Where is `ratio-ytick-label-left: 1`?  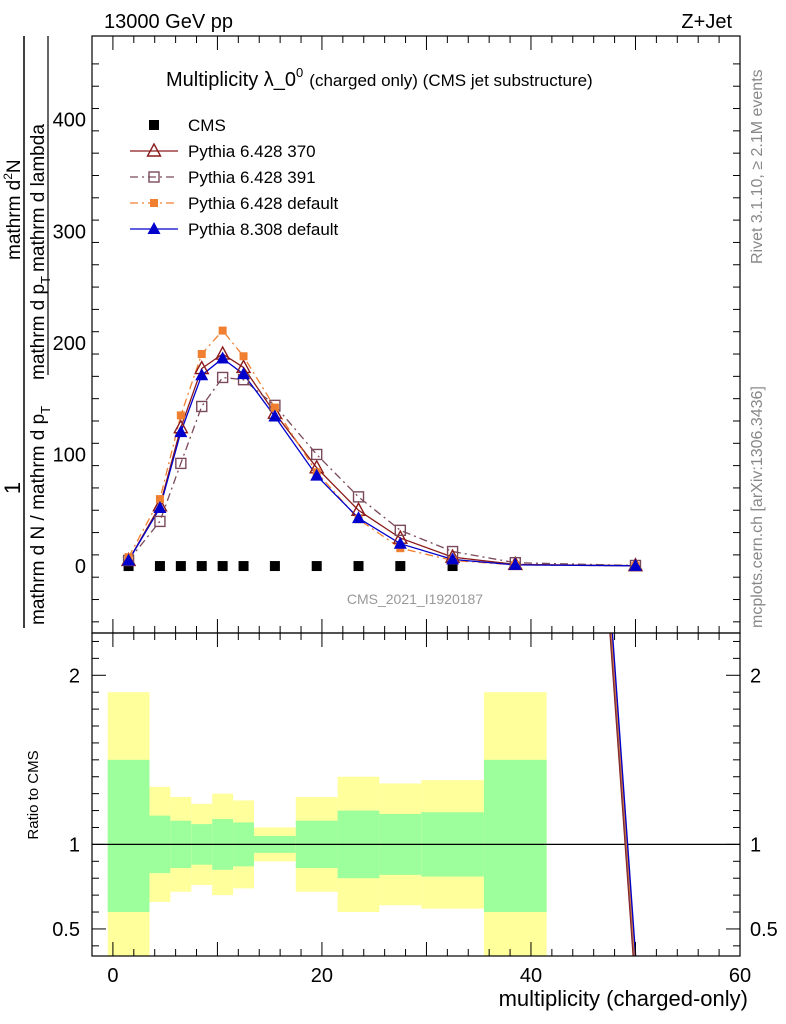 ratio-ytick-label-left: 1 is located at coordinates (74, 845).